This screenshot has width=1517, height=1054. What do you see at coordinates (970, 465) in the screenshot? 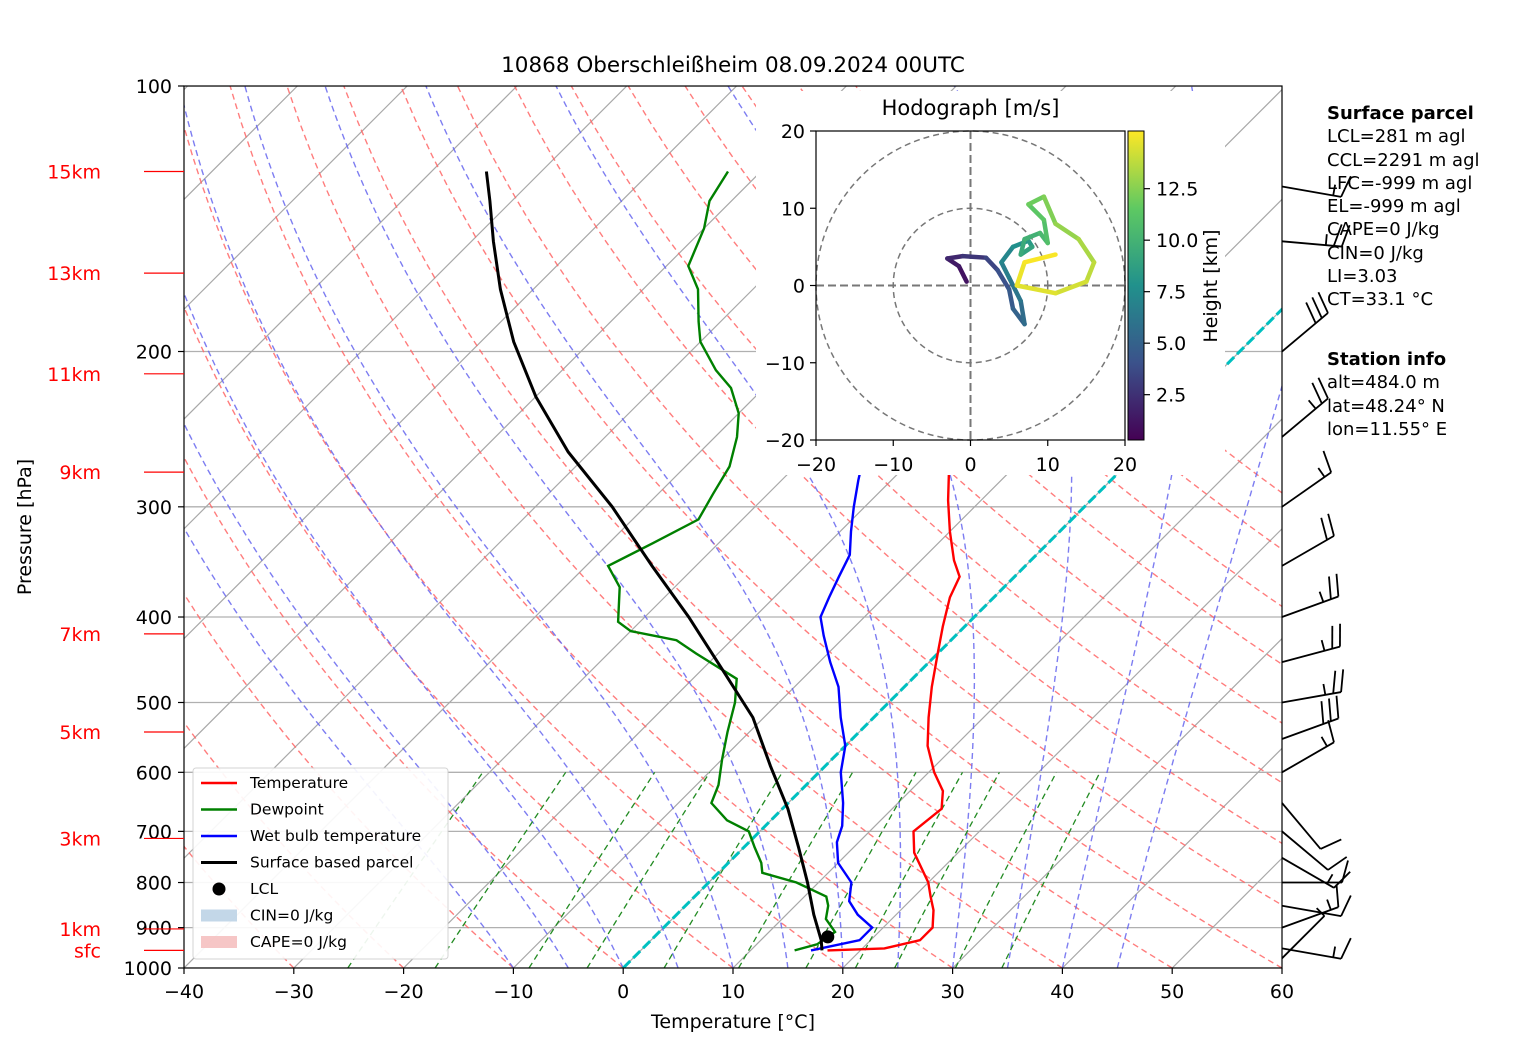
I see `hodograph-x-tick-label: 0` at bounding box center [970, 465].